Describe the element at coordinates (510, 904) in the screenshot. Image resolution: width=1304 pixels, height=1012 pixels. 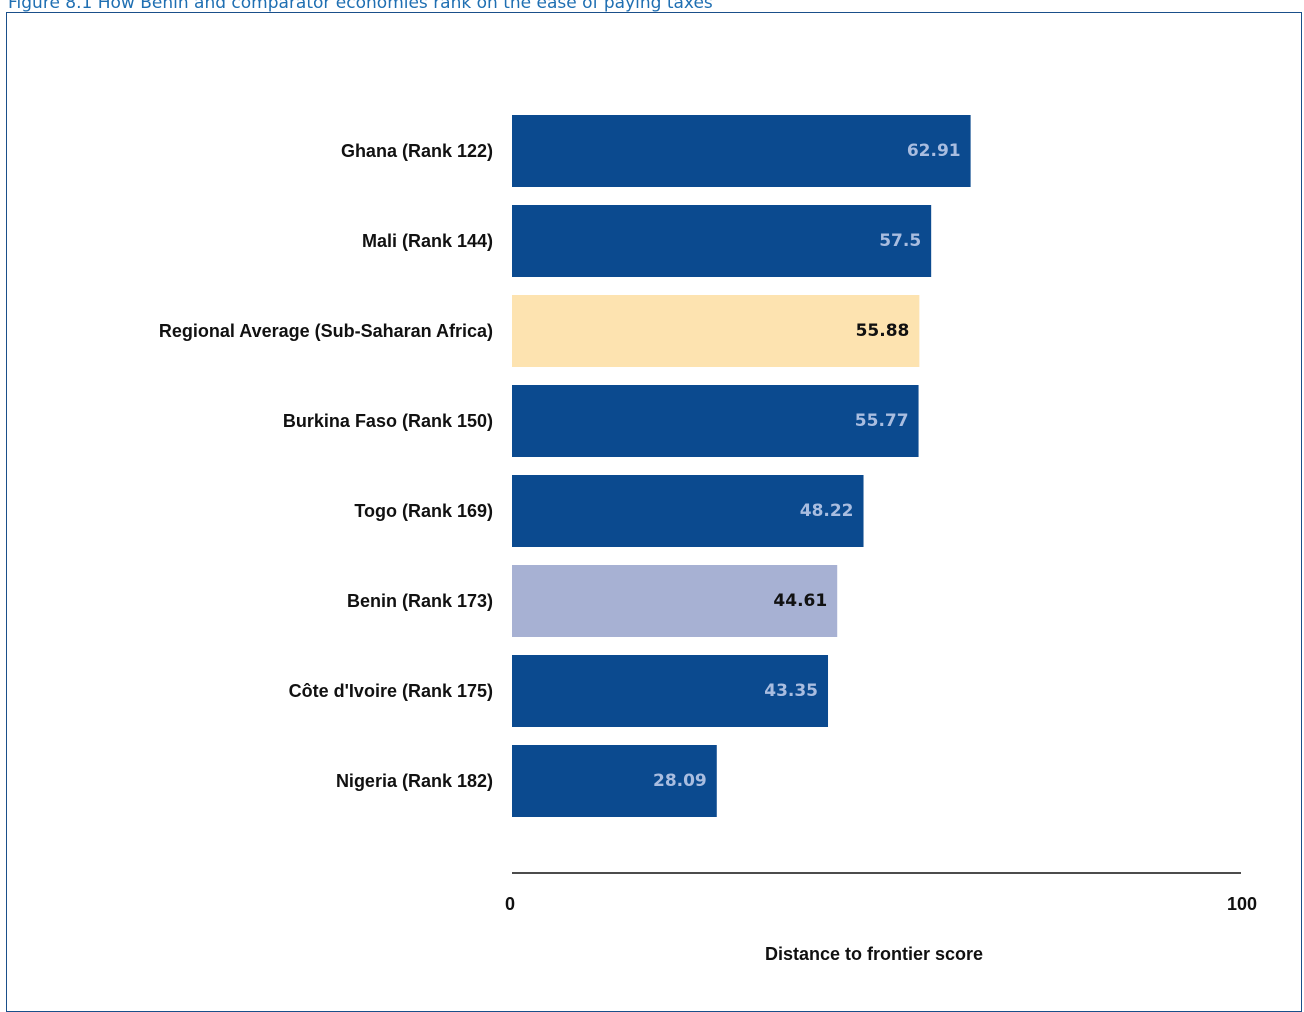
I see `x-tick-label-0: 0` at that location.